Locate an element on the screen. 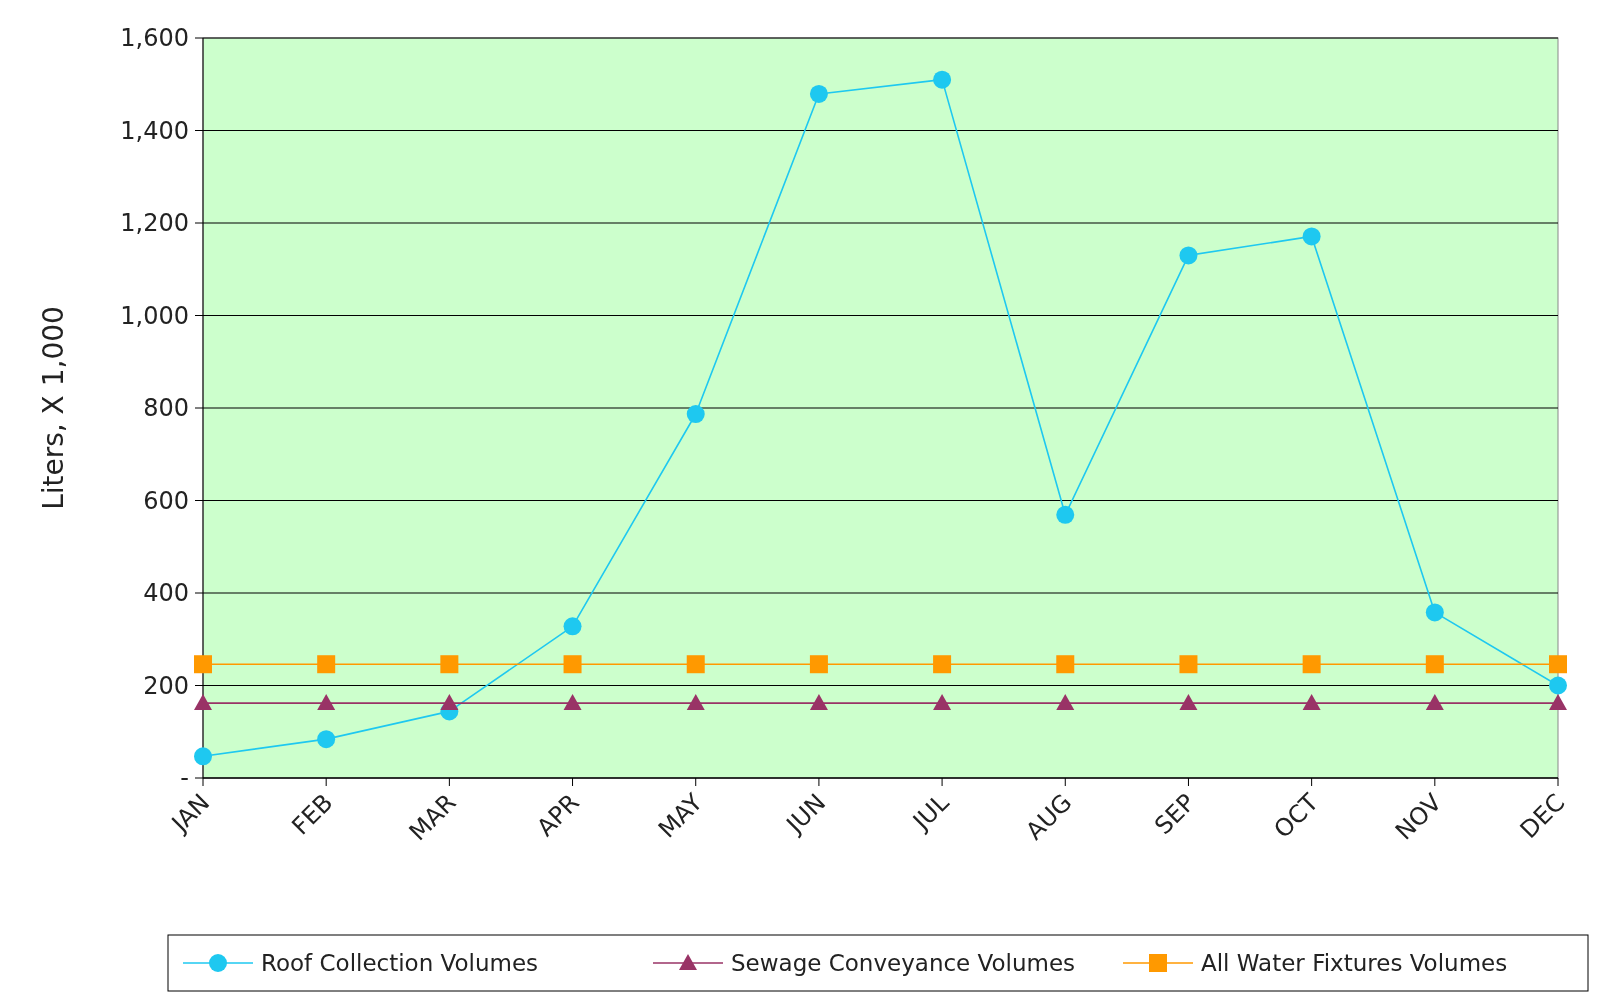  y-axis-title: Liters, X 1,000 is located at coordinates (53, 408).